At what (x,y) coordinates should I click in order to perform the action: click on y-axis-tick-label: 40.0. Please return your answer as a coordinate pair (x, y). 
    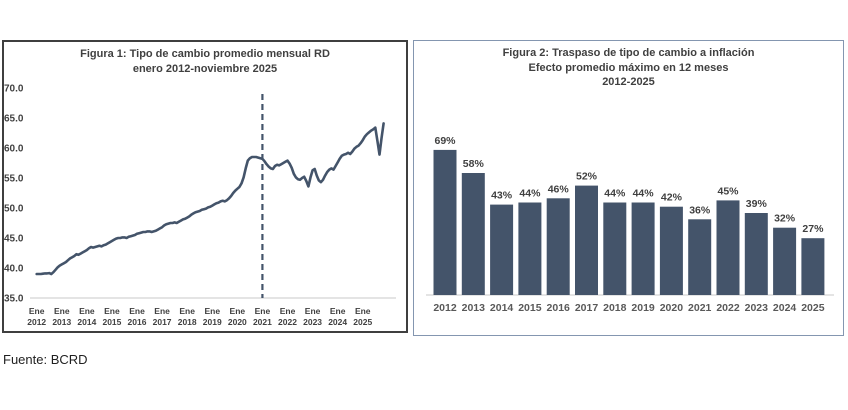
    Looking at the image, I should click on (14, 269).